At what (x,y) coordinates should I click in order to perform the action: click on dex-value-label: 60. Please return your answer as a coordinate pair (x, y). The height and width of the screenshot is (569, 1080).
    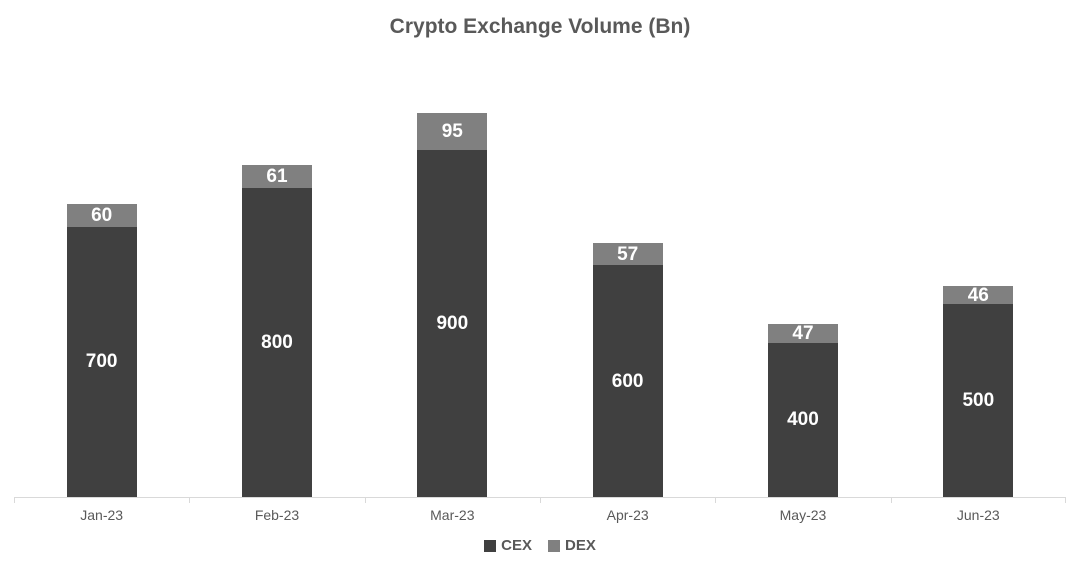
    Looking at the image, I should click on (102, 215).